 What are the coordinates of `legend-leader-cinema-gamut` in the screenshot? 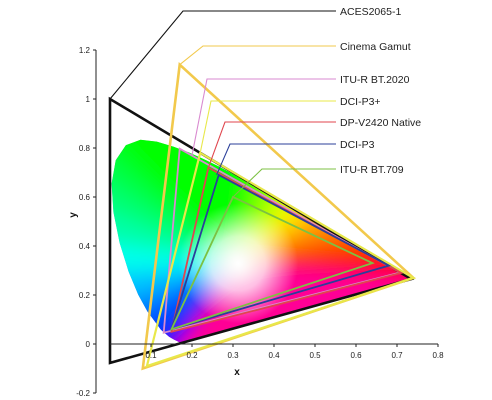 It's located at (257, 55).